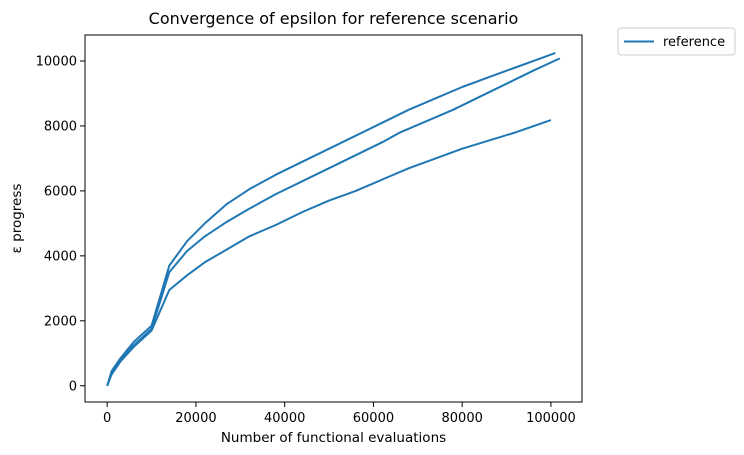  I want to click on legend-label-reference: reference, so click(694, 42).